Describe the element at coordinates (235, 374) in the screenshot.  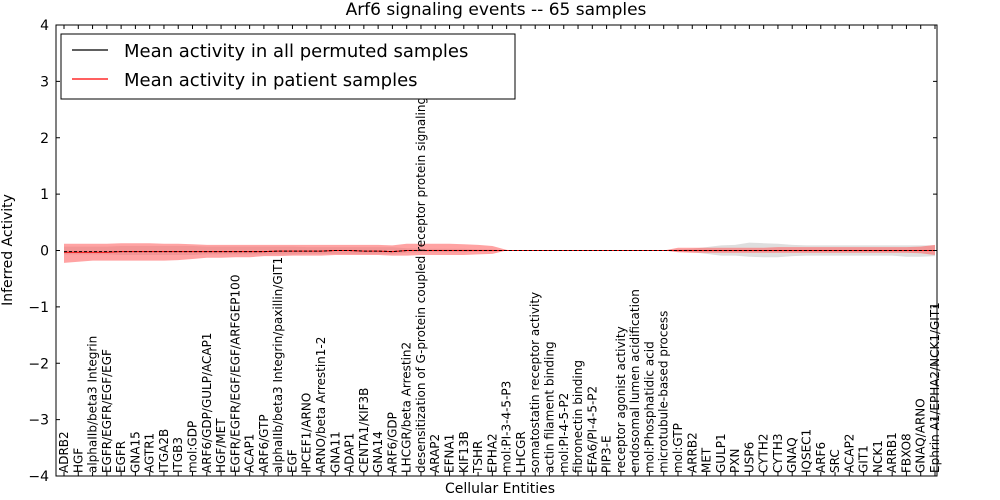
I see `x-tick-label: EGFR/EGFR/EGF/EGF/ARFGEP100` at that location.